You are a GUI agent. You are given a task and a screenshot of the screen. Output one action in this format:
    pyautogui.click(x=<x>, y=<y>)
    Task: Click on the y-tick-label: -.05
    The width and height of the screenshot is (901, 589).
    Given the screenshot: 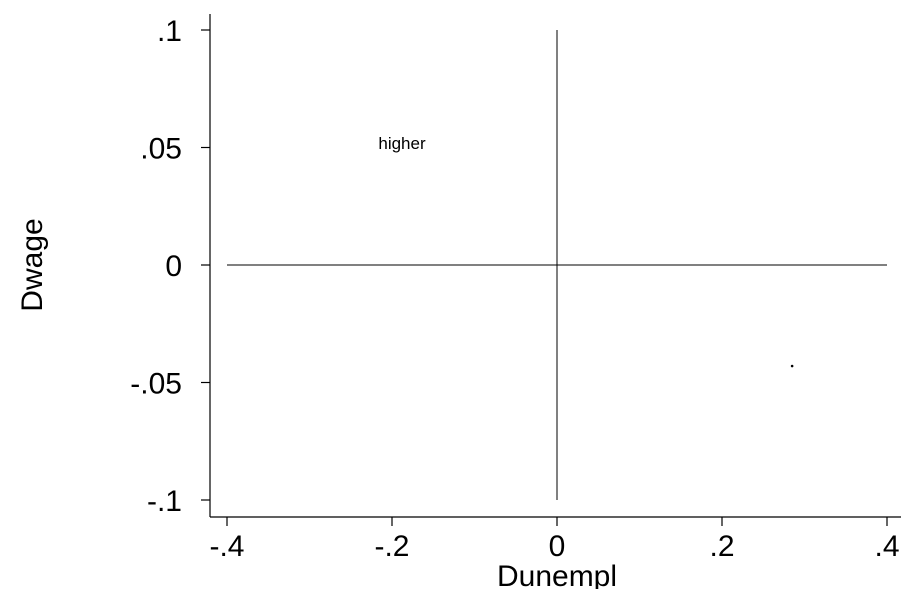 What is the action you would take?
    pyautogui.click(x=156, y=384)
    